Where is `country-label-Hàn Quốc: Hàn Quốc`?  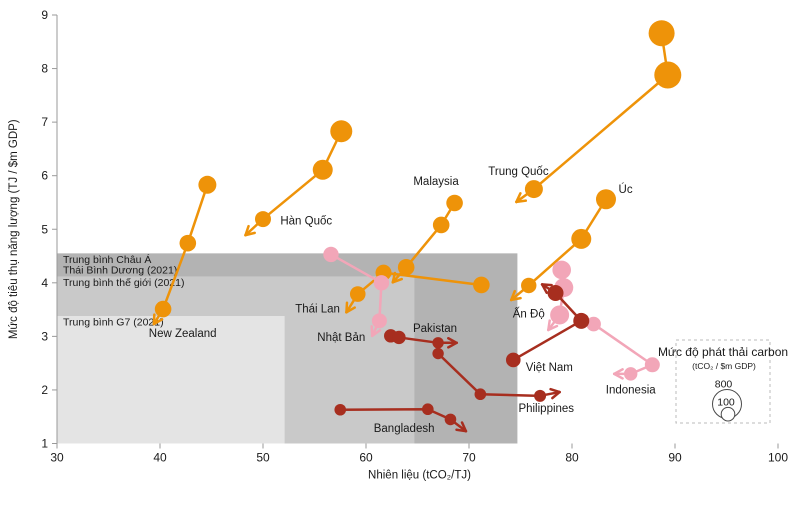
country-label-Hàn Quốc: Hàn Quốc is located at coordinates (306, 222).